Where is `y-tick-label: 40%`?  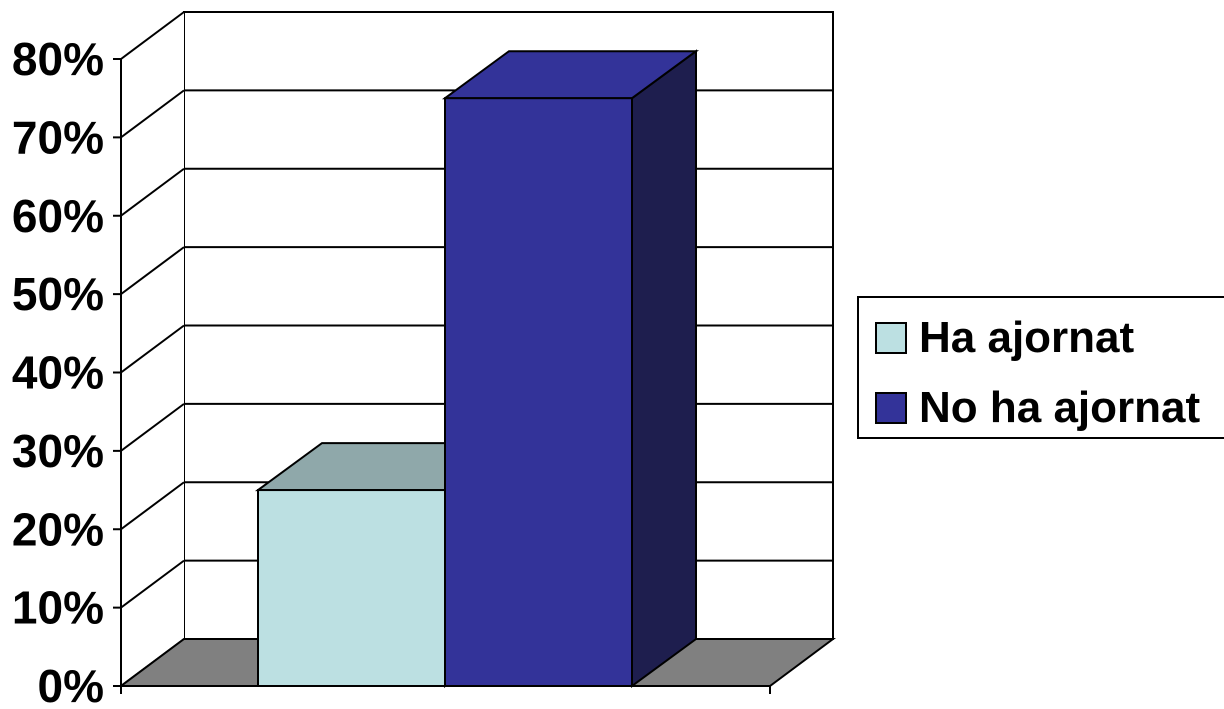
y-tick-label: 40% is located at coordinates (58, 373).